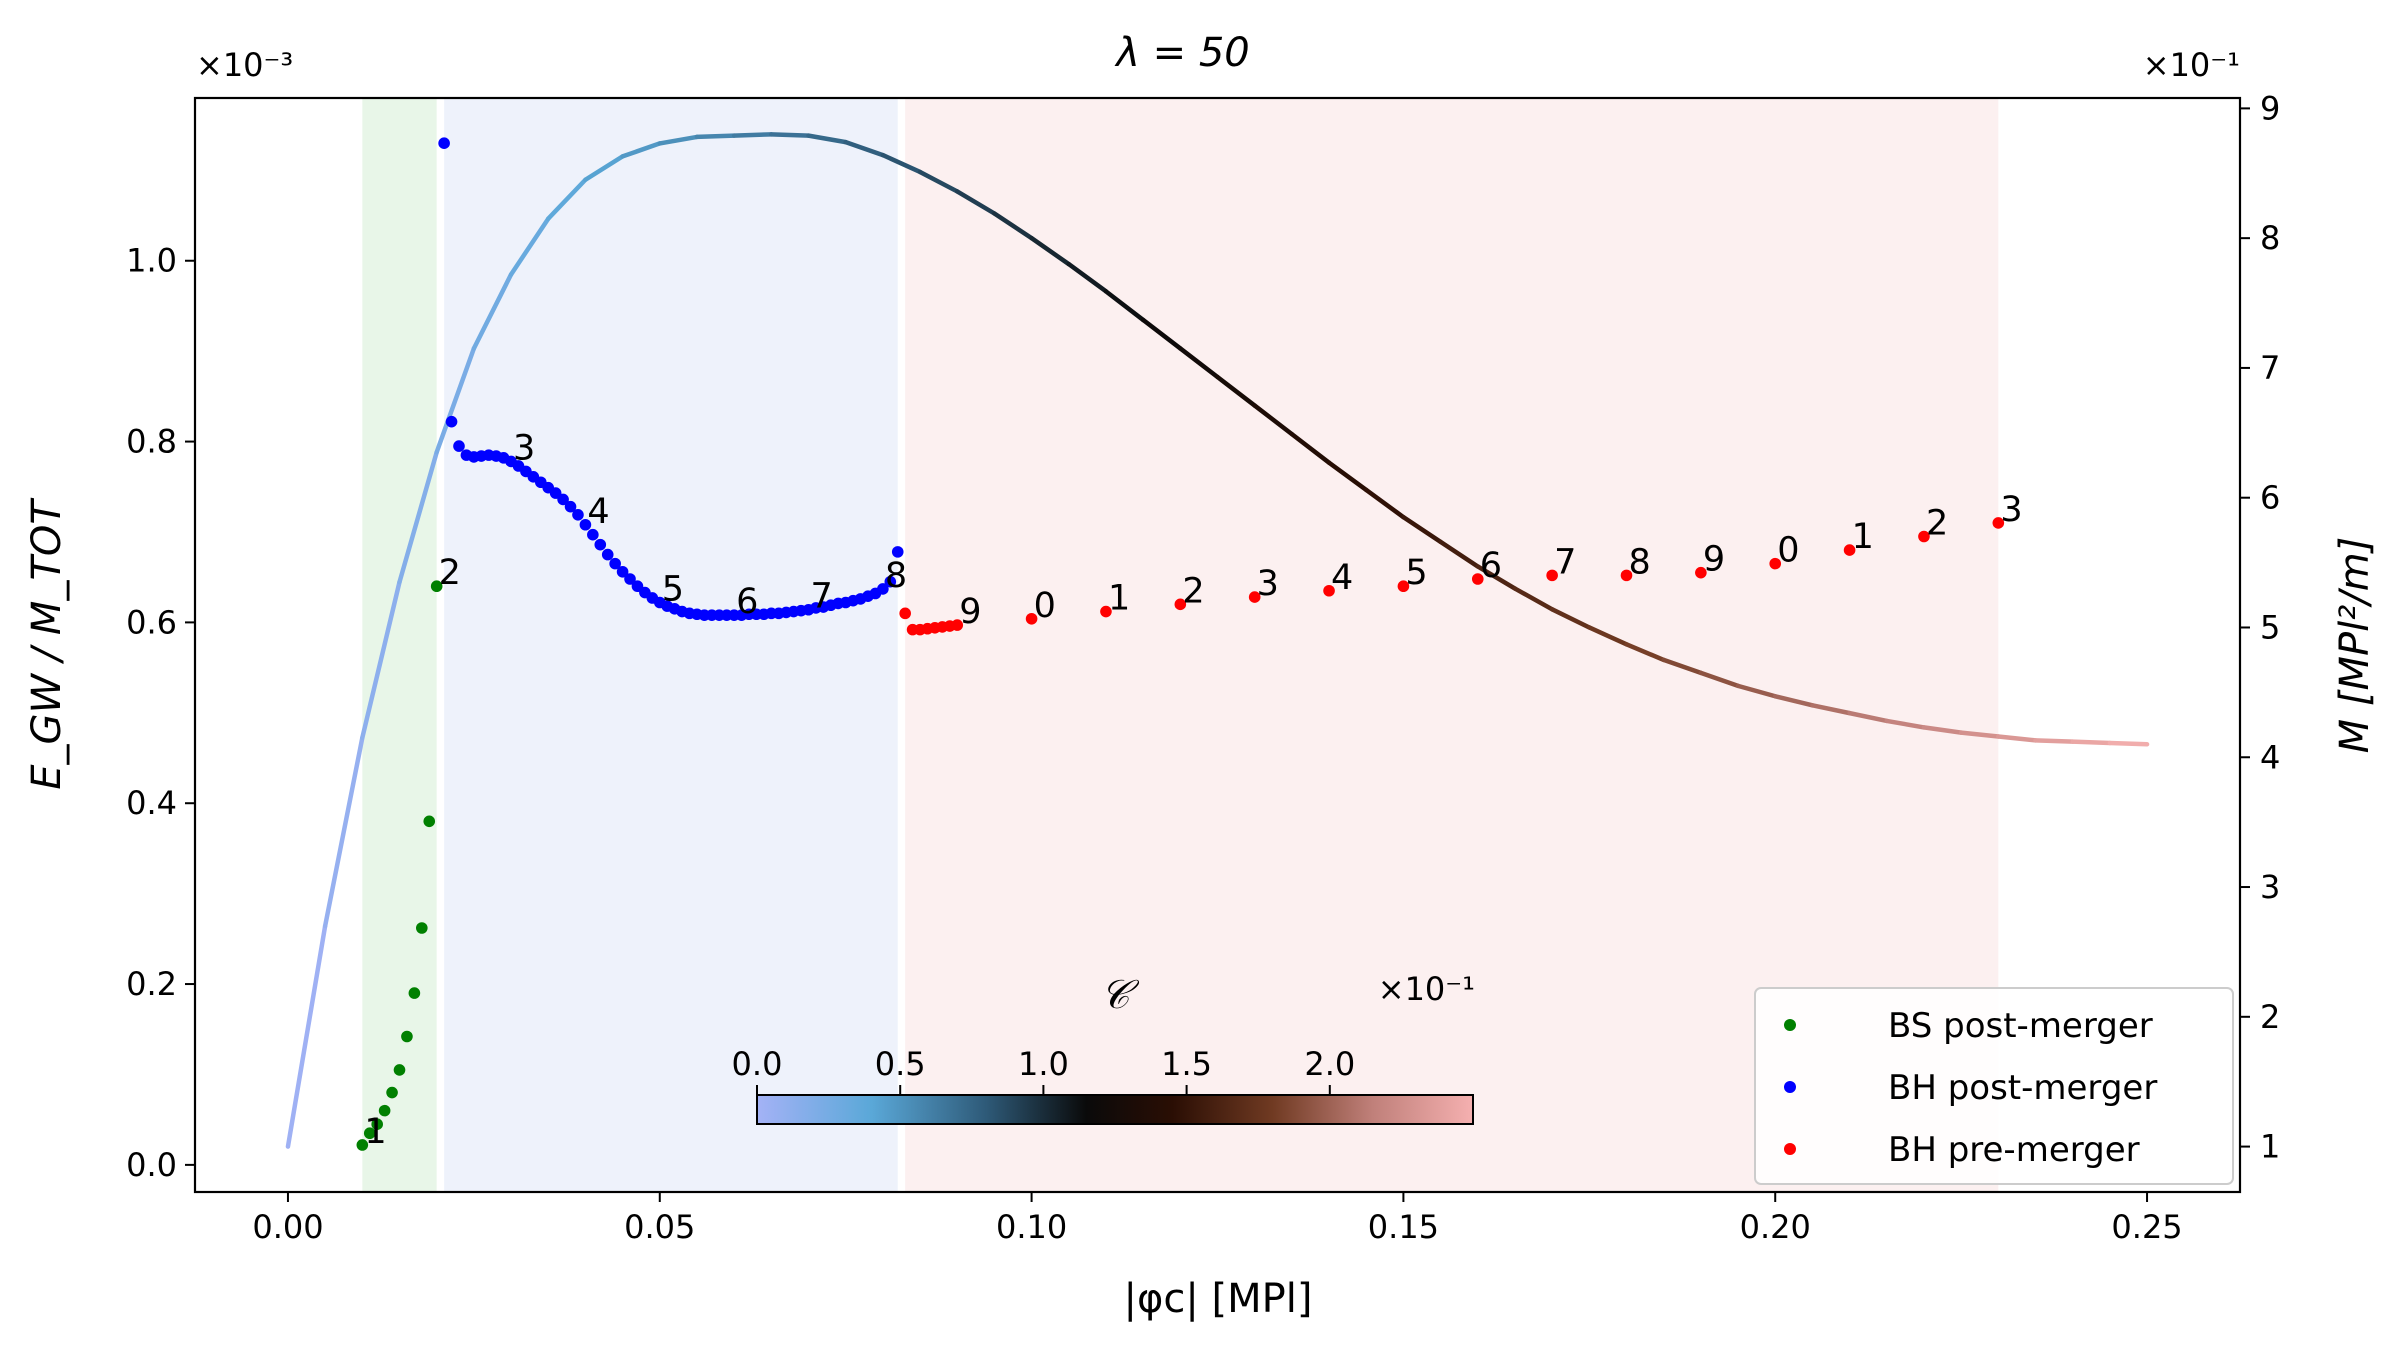 Image resolution: width=2400 pixels, height=1350 pixels. Describe the element at coordinates (747, 602) in the screenshot. I see `point-annotation: 6` at that location.